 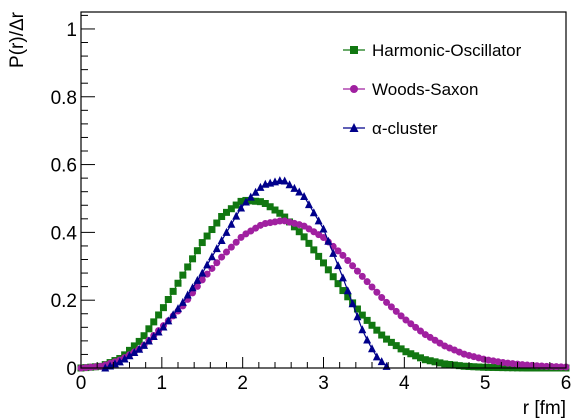 I want to click on x-axis-label: r [fm], so click(x=544, y=408).